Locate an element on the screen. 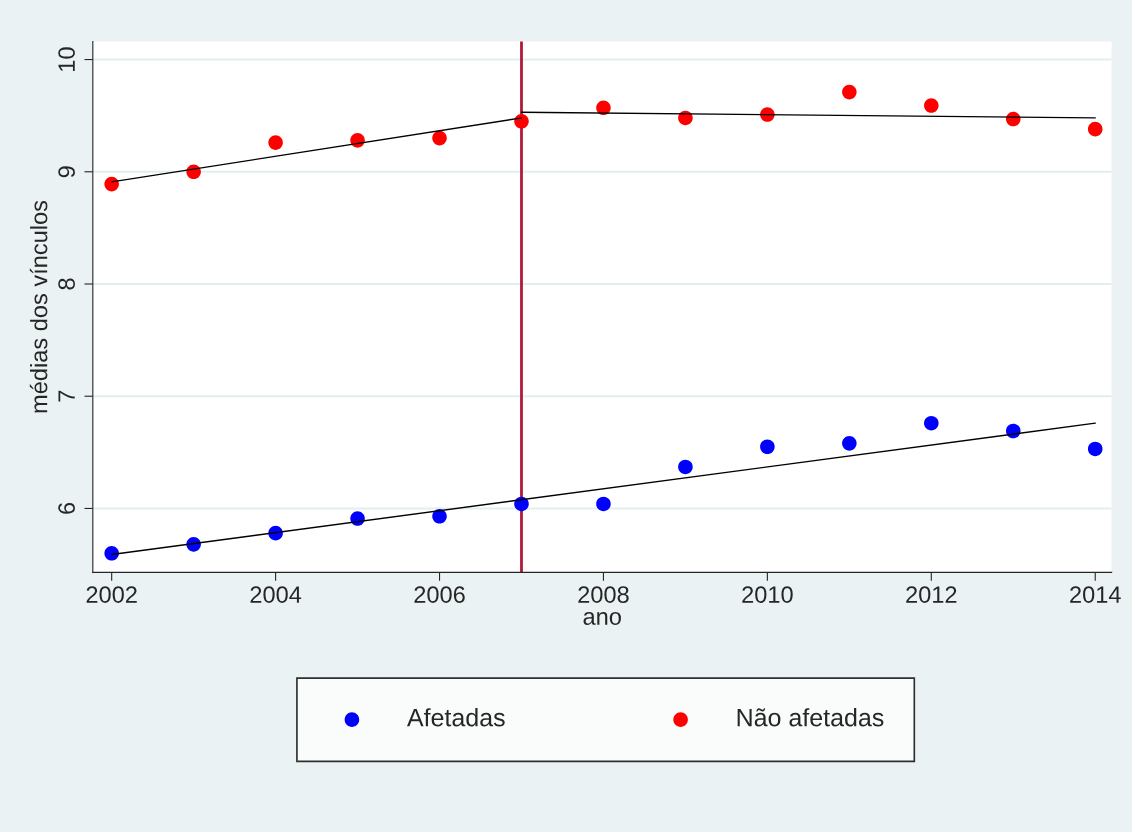  y-tick-label: 8 is located at coordinates (66, 284).